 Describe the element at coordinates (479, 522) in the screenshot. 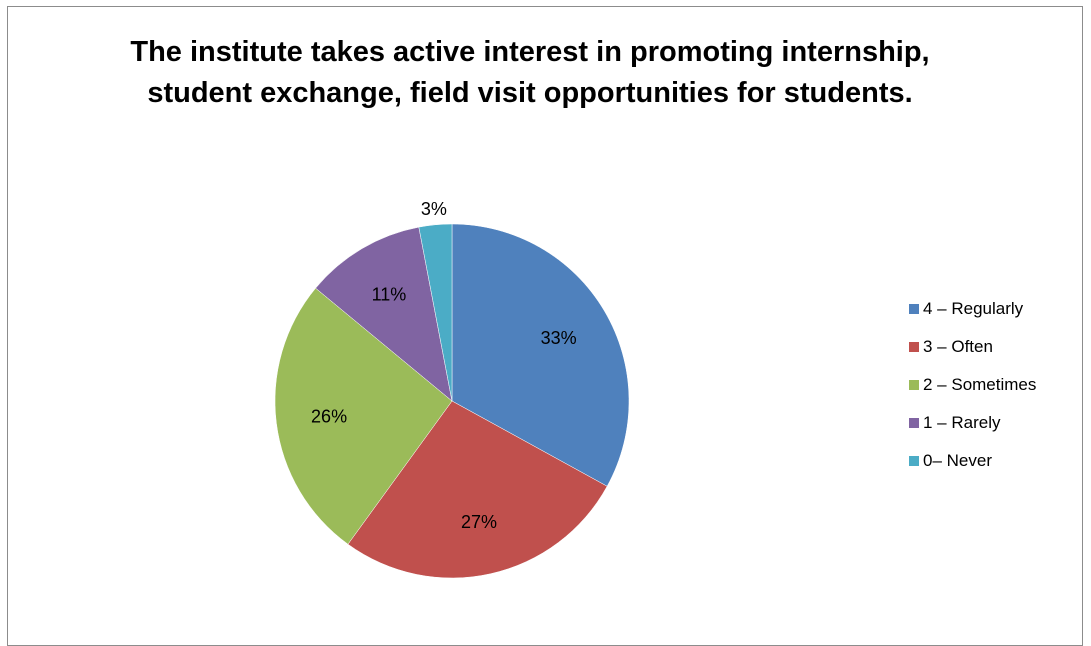

I see `data-label-3-often: 27%` at that location.